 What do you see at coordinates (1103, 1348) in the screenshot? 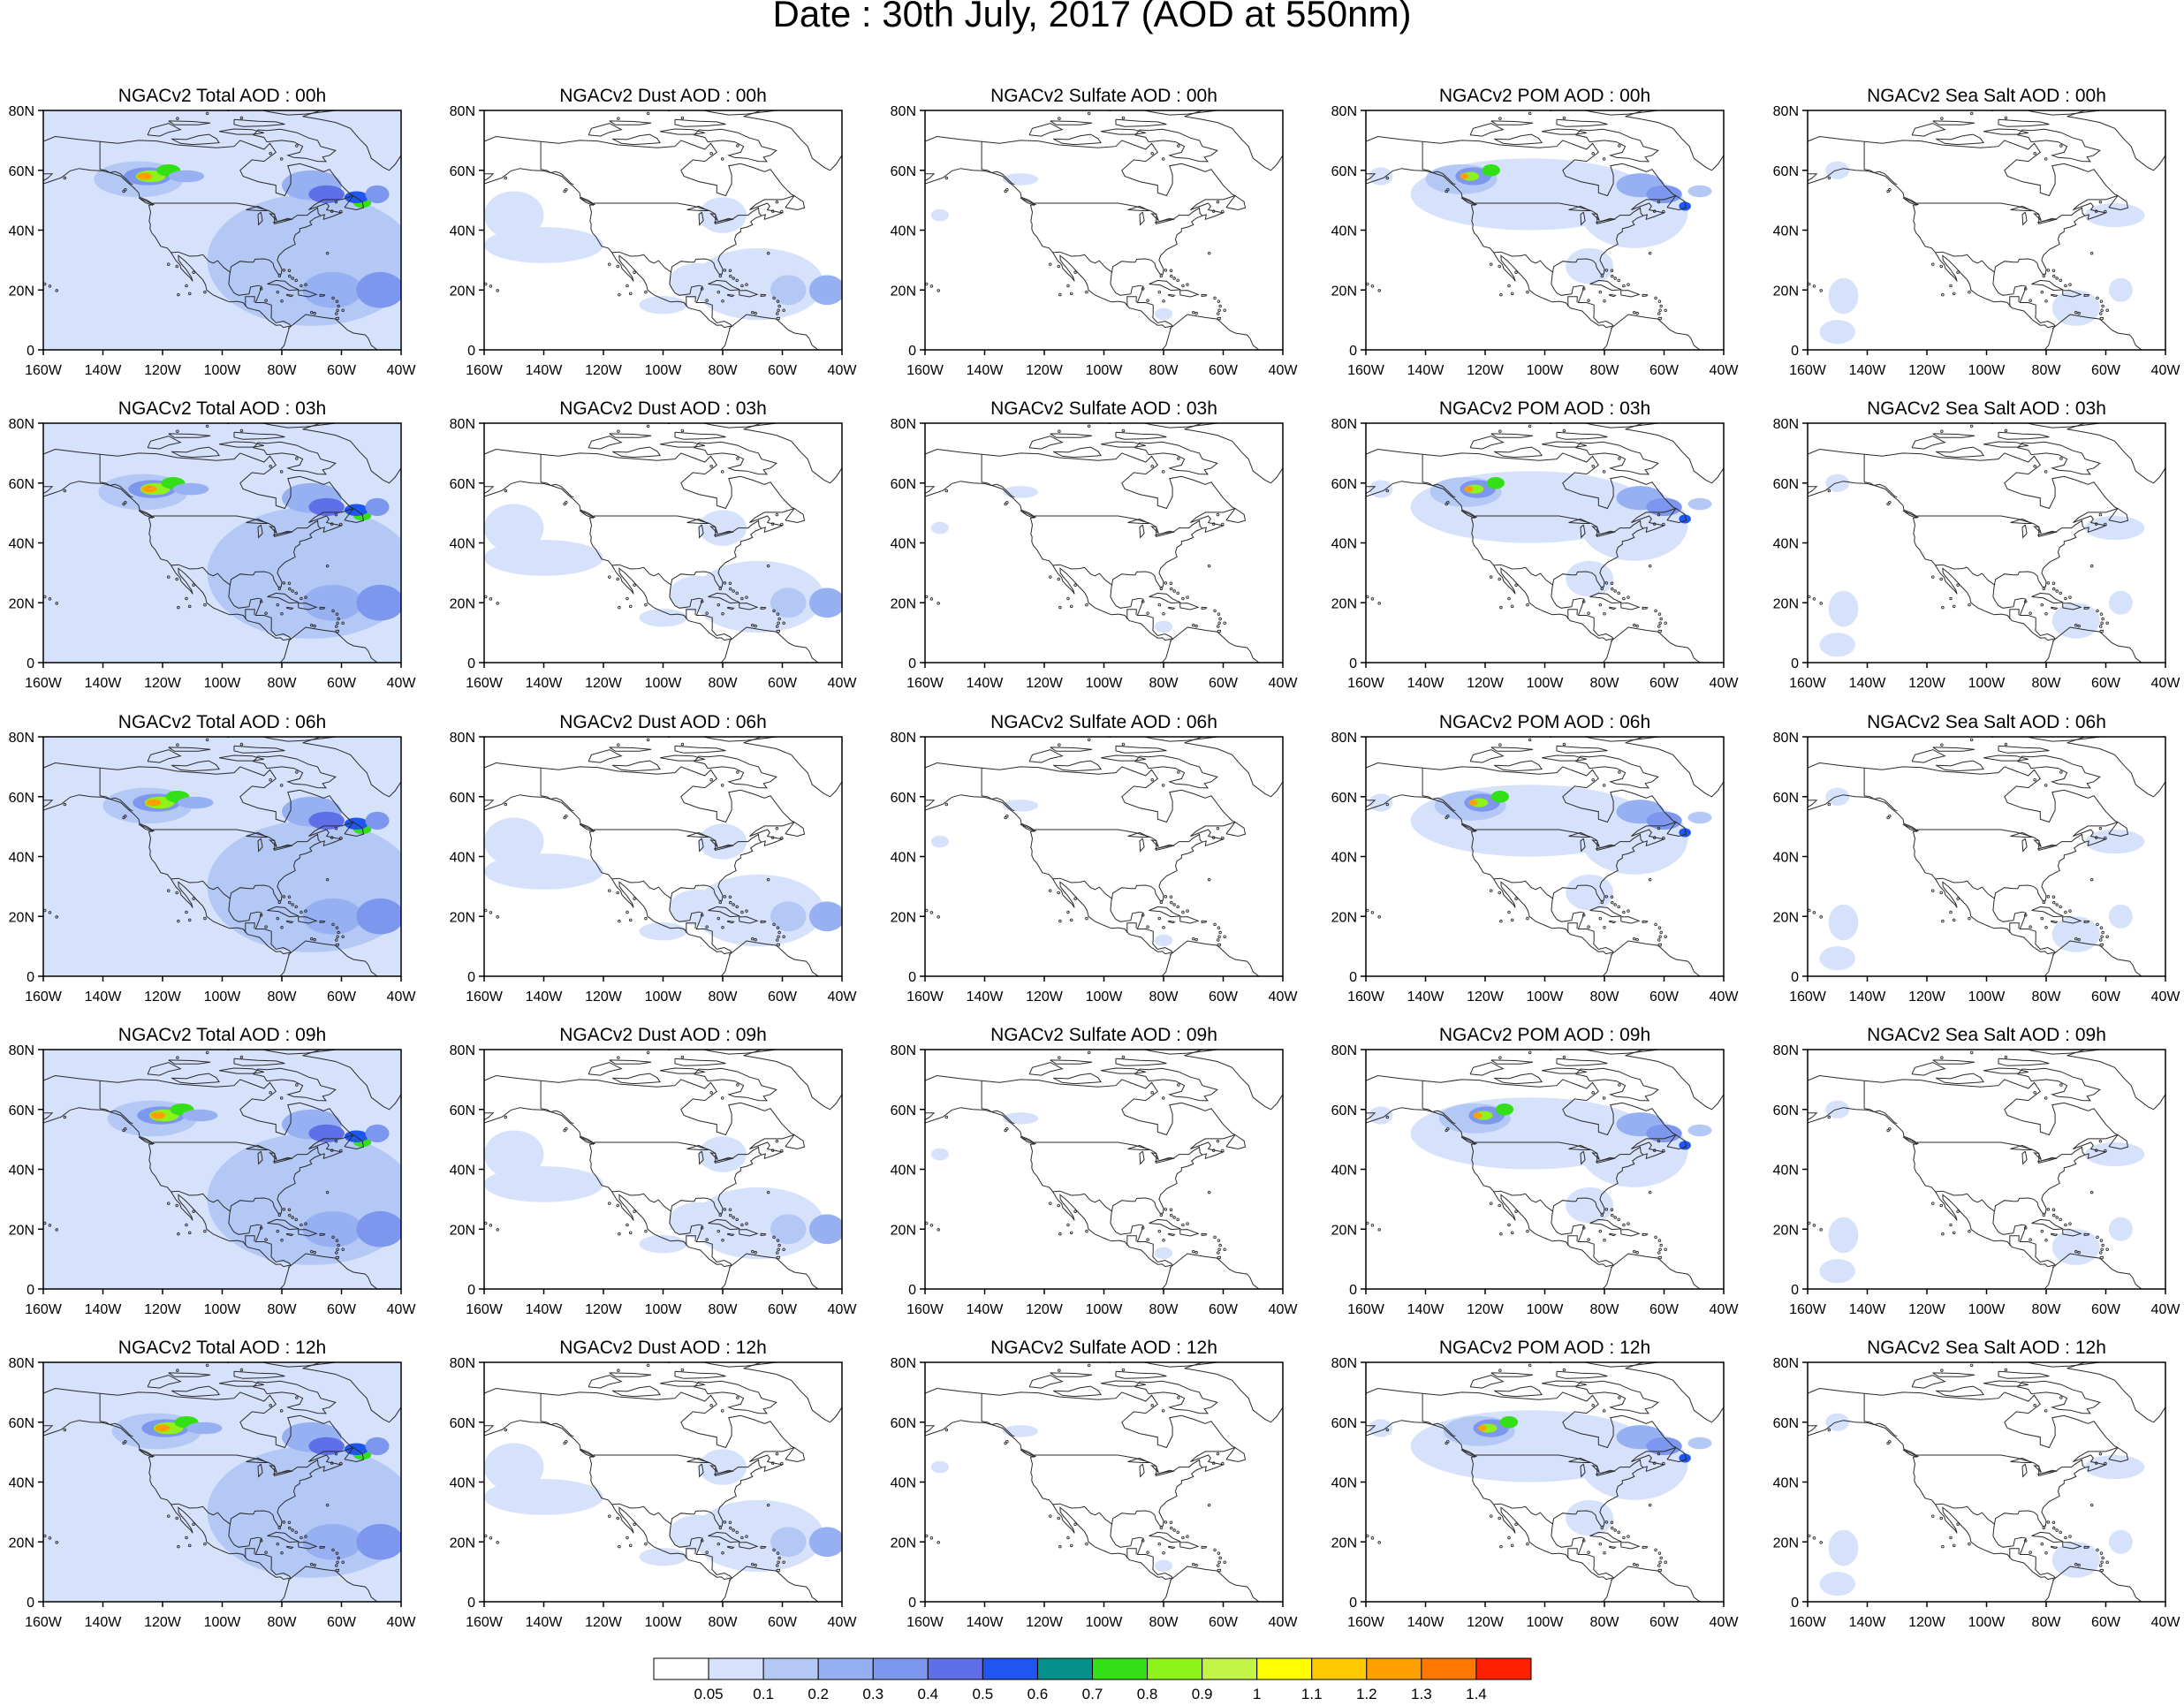
I see `panel-title: NGACv2 Sulfate AOD : 12h` at bounding box center [1103, 1348].